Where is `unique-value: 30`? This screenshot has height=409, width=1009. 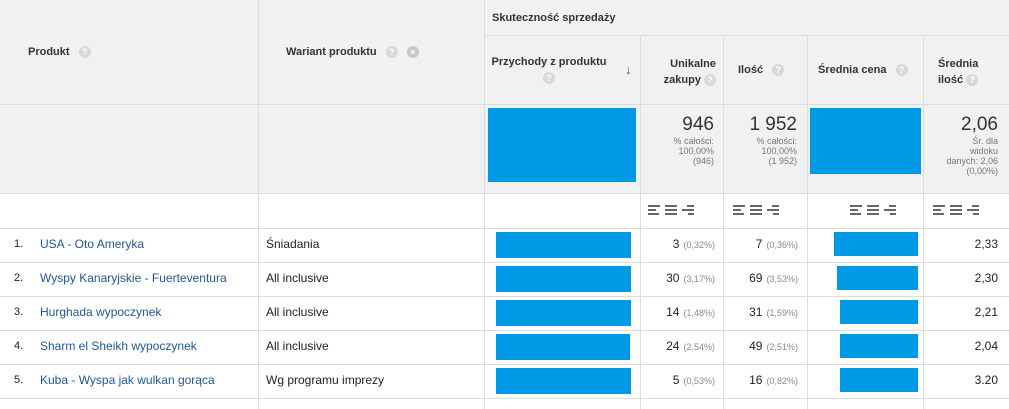
unique-value: 30 is located at coordinates (673, 278).